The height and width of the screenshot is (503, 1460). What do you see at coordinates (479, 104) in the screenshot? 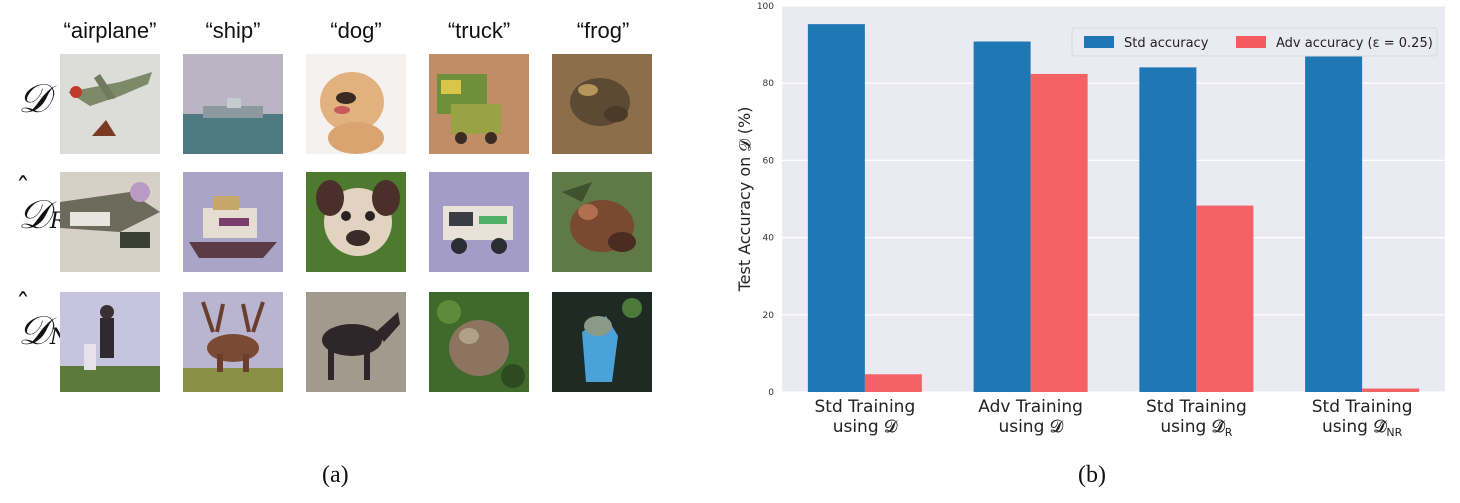
I see `image-truck-original` at bounding box center [479, 104].